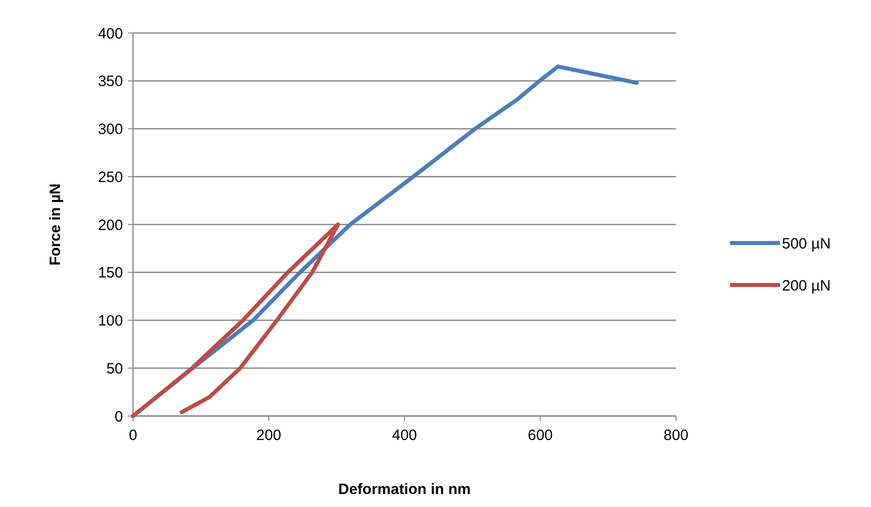 This screenshot has width=871, height=507. Describe the element at coordinates (806, 243) in the screenshot. I see `legend-label: 500 µN` at that location.